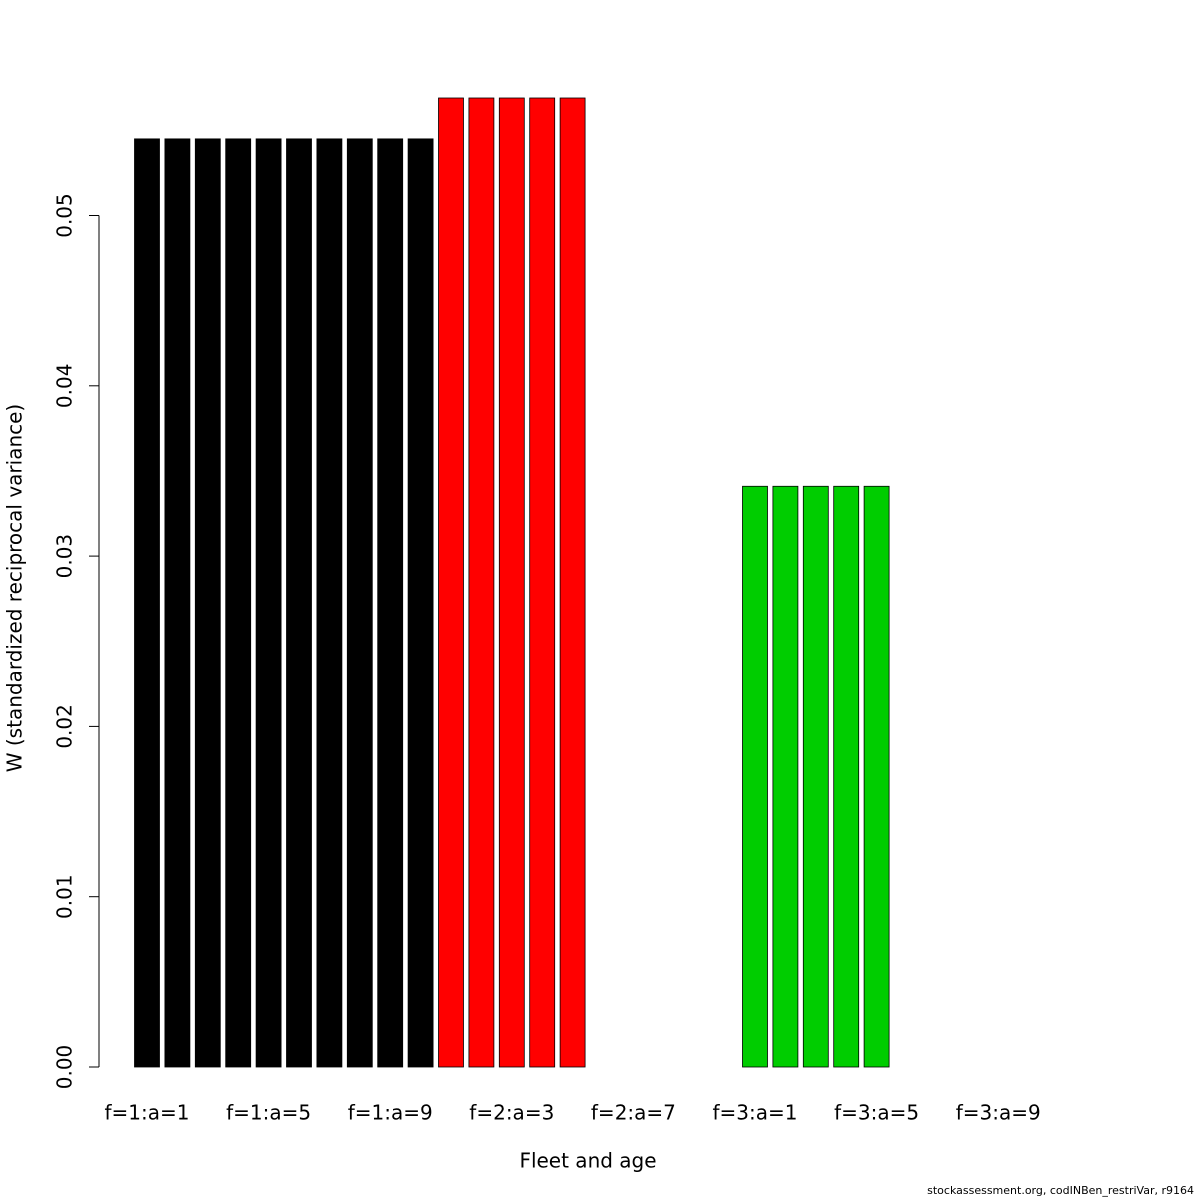 The width and height of the screenshot is (1200, 1204). Describe the element at coordinates (998, 1113) in the screenshot. I see `x-tick-label: f=3:a=9` at that location.